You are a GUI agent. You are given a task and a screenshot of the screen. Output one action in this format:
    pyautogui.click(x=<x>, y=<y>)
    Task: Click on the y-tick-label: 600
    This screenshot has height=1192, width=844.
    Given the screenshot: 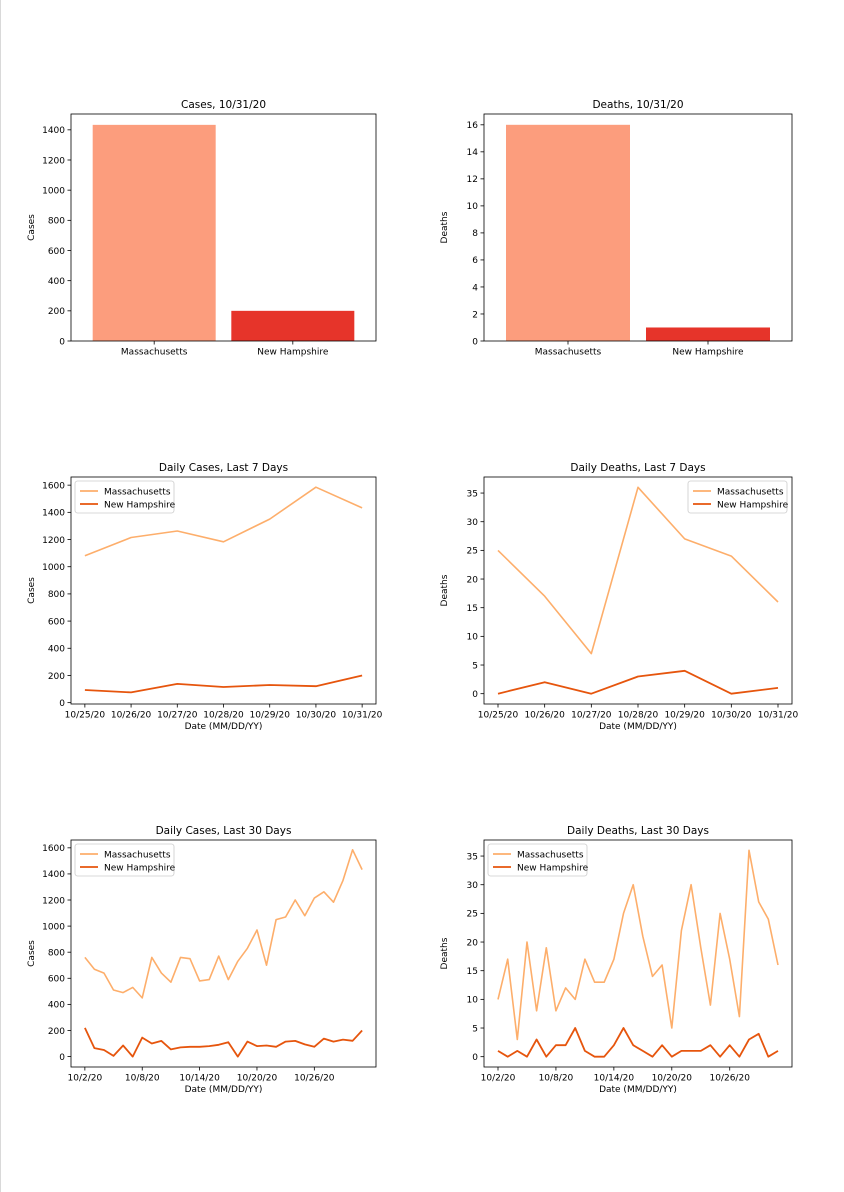 What is the action you would take?
    pyautogui.click(x=56, y=980)
    